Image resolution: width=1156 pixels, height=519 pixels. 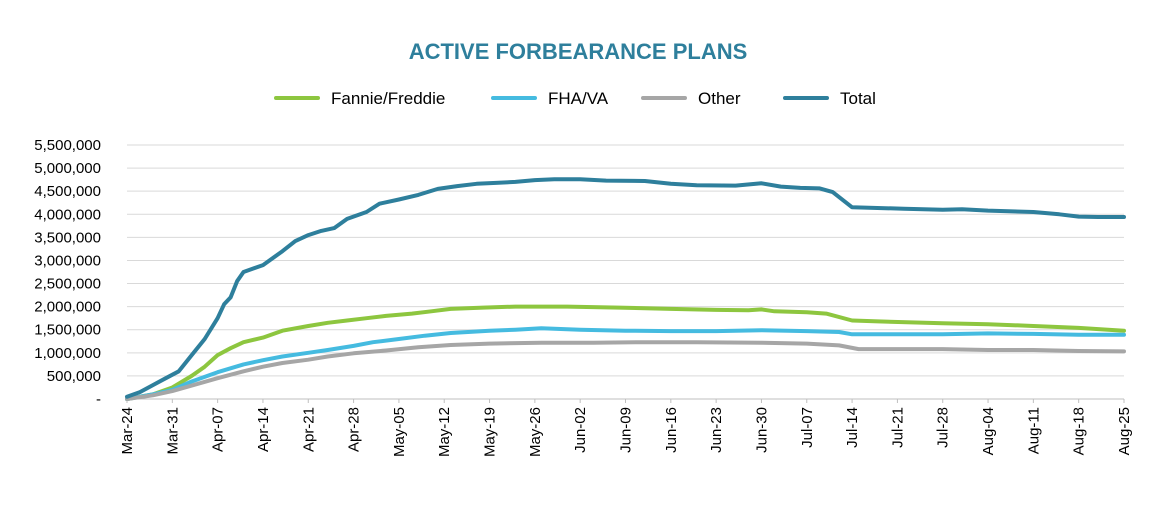 I want to click on legend-label-fannie-freddie: Fannie/Freddie, so click(x=388, y=98).